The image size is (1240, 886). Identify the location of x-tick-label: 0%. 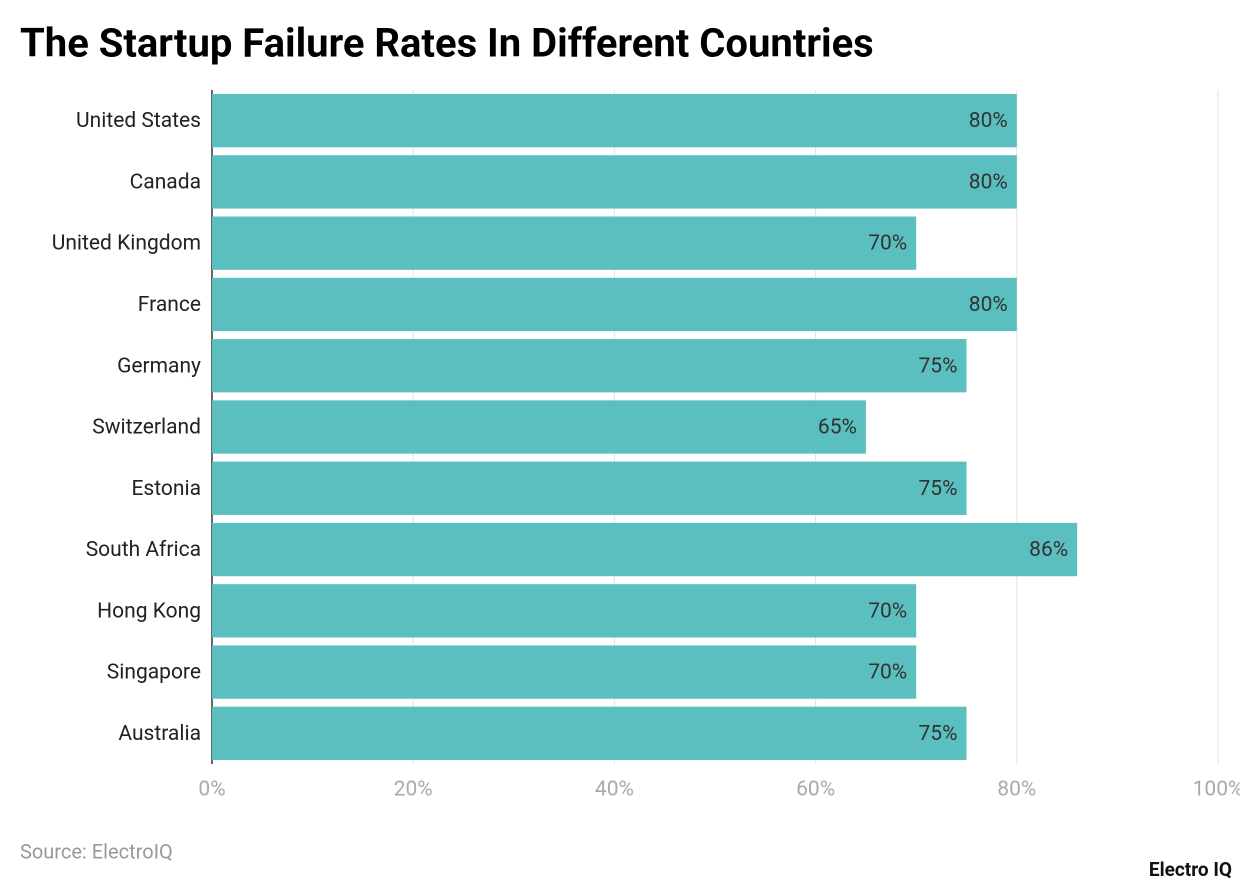
(211, 790).